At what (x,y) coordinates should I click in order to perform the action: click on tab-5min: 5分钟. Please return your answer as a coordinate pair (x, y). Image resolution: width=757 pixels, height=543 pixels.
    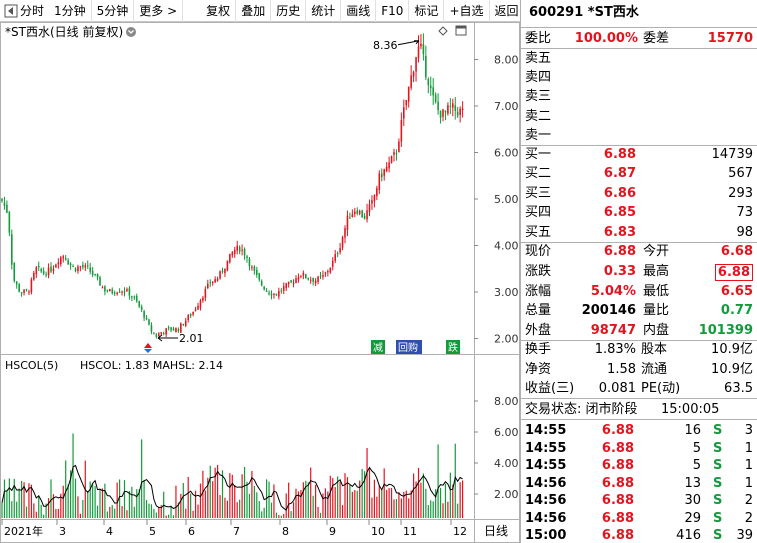
    Looking at the image, I should click on (113, 11).